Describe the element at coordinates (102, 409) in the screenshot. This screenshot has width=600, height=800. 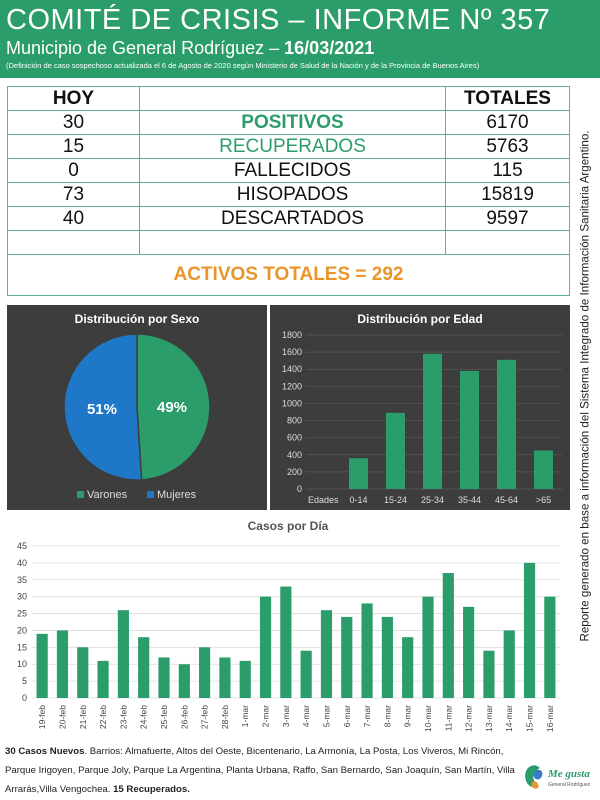
I see `pie-slice-label: 51%` at that location.